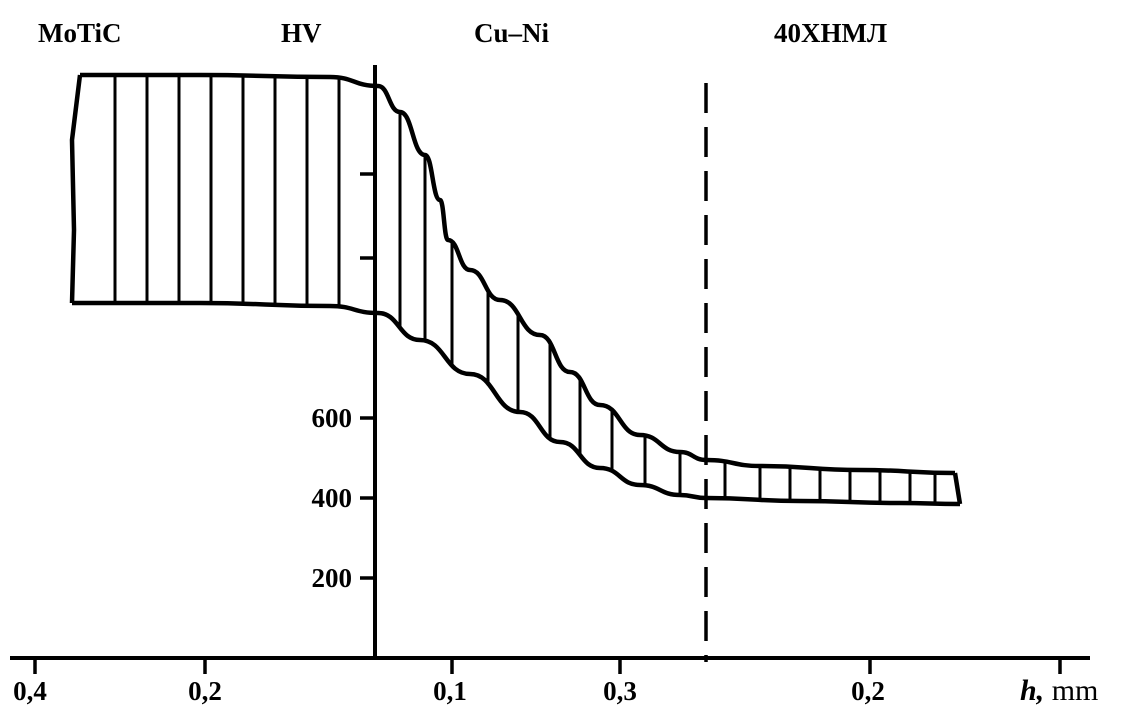 Image resolution: width=1144 pixels, height=709 pixels. Describe the element at coordinates (80, 33) in the screenshot. I see `region-label-motic: MoTiC` at that location.